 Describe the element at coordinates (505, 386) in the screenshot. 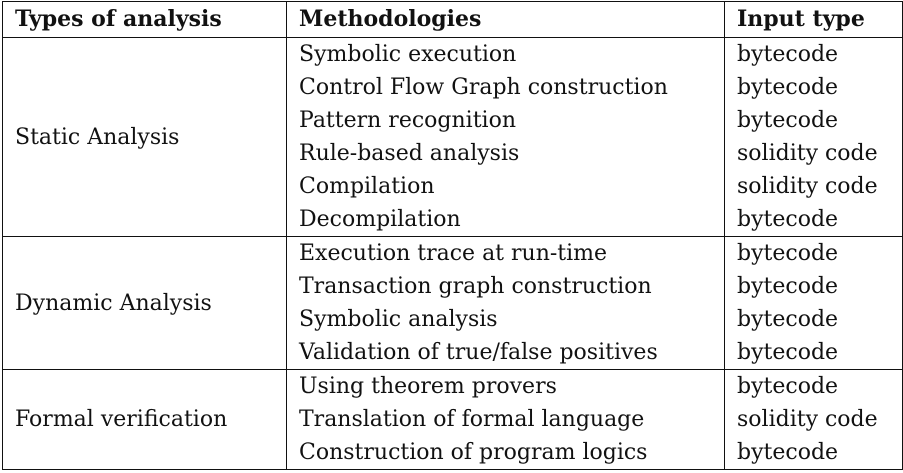

I see `methodology-cell: Using theorem provers` at that location.